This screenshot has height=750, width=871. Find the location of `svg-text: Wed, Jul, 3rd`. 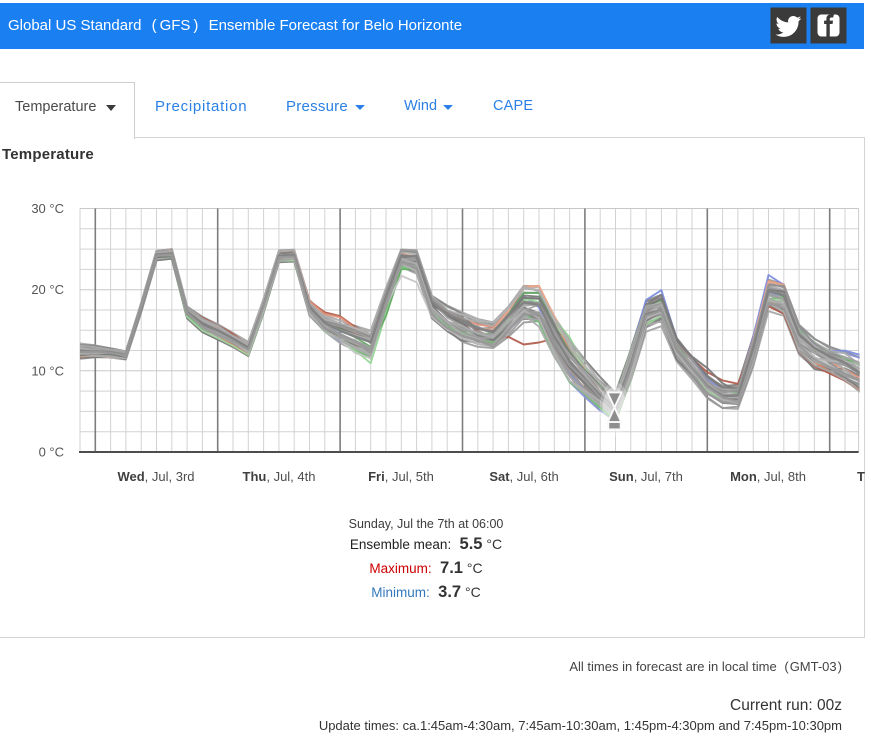

svg-text: Wed, Jul, 3rd is located at coordinates (155, 476).